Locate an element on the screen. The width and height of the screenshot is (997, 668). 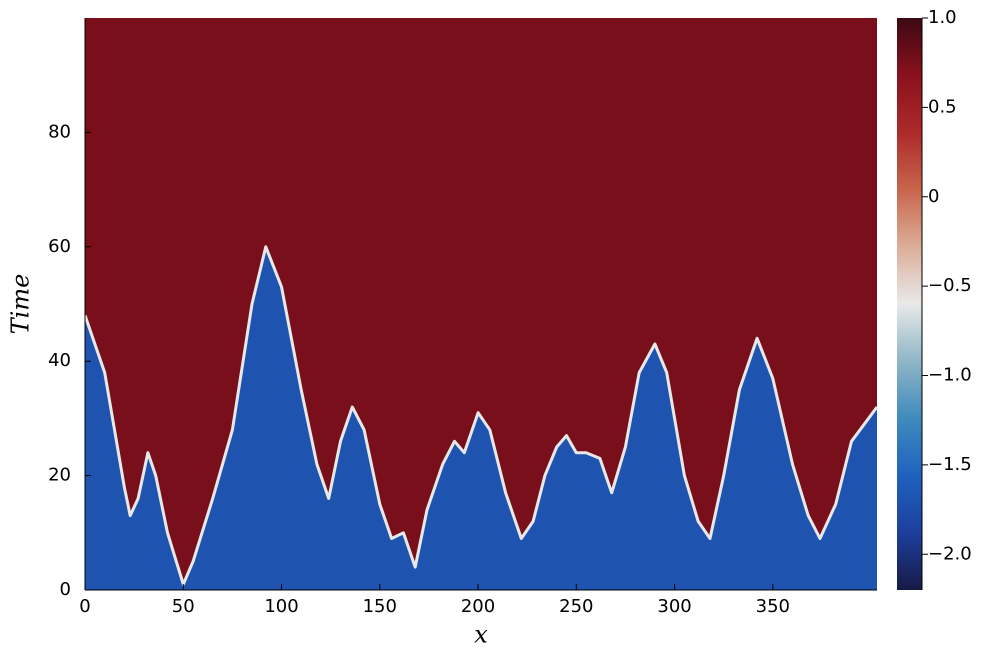
y-tick-label: 0 is located at coordinates (65, 589).